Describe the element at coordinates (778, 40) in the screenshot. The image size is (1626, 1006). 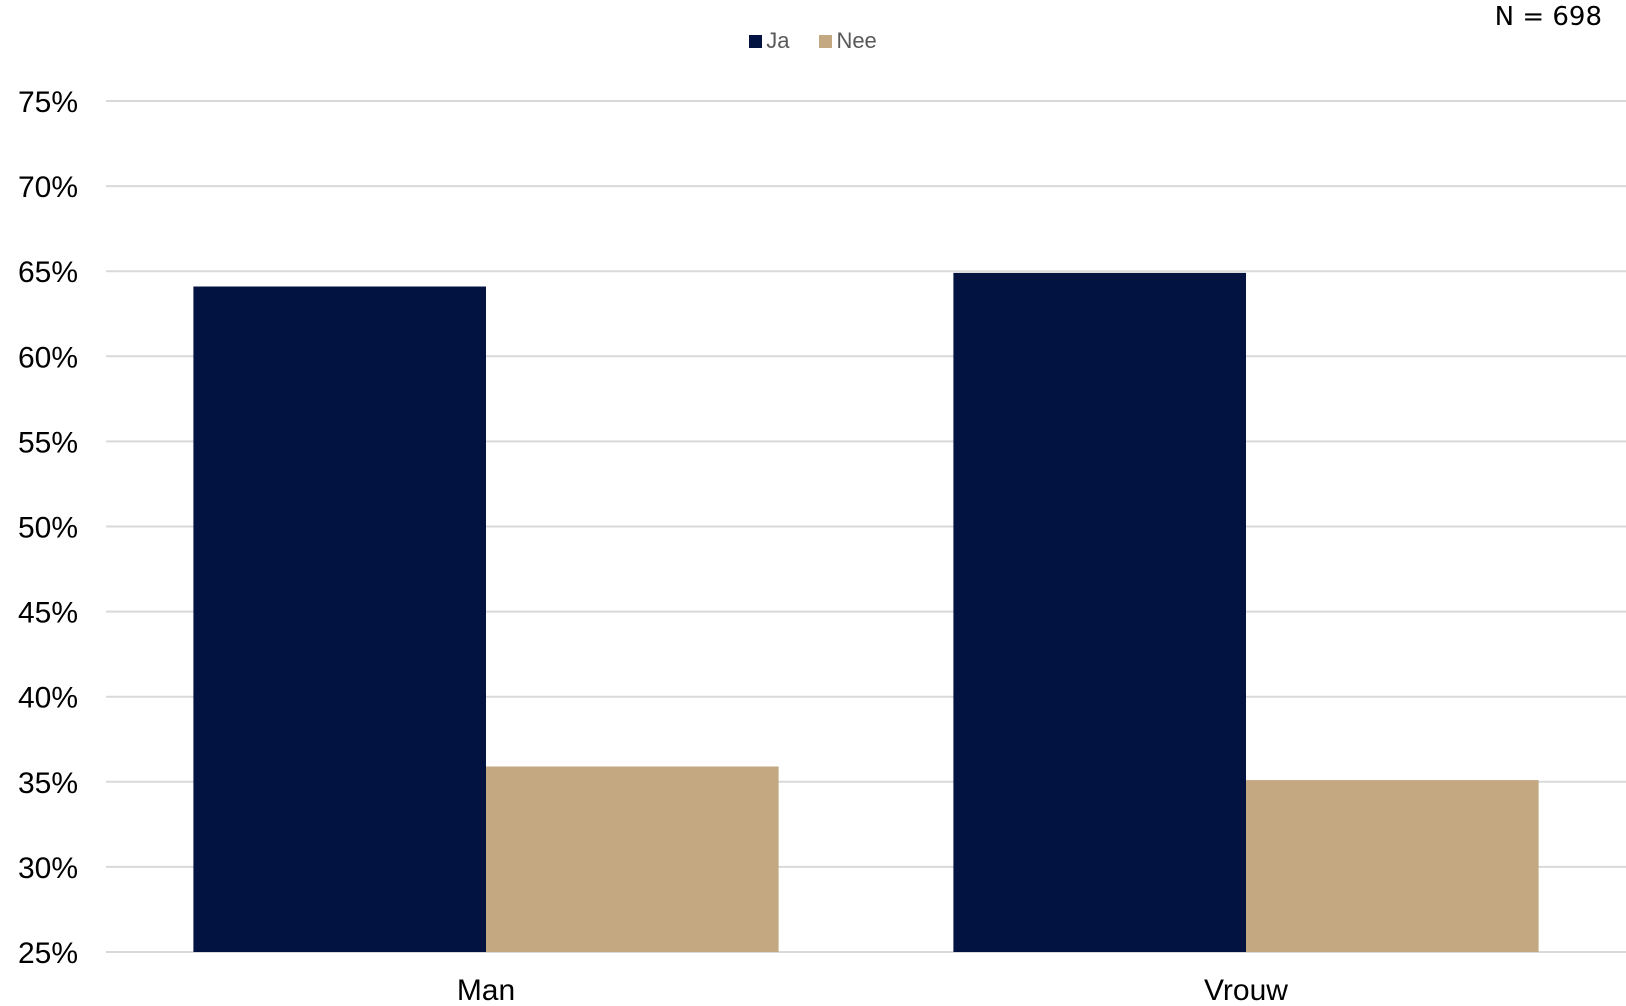
I see `legend-label-ja: Ja` at that location.